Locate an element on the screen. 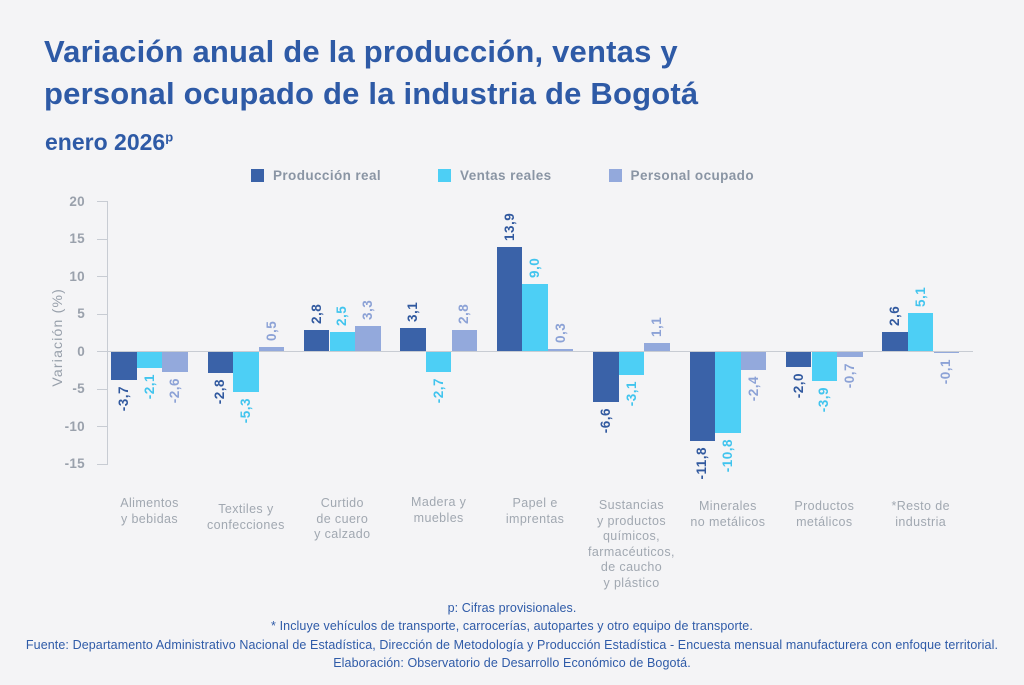 The width and height of the screenshot is (1024, 685). bar-value-label: -3,9 is located at coordinates (824, 400).